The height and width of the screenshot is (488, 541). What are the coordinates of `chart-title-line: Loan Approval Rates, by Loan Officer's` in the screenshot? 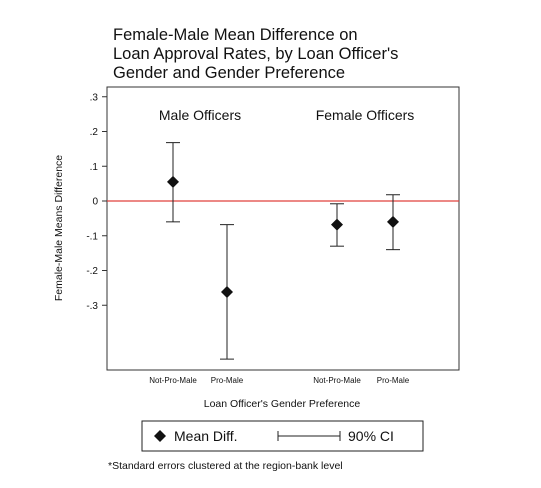 It's located at (255, 54).